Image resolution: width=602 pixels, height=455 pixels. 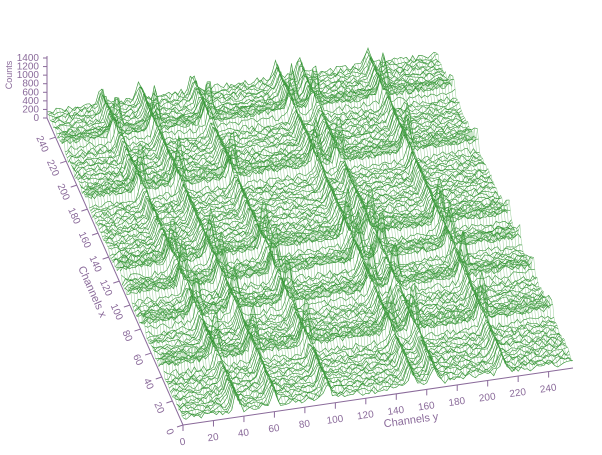 I want to click on x-tick-label: 240, so click(x=41, y=144).